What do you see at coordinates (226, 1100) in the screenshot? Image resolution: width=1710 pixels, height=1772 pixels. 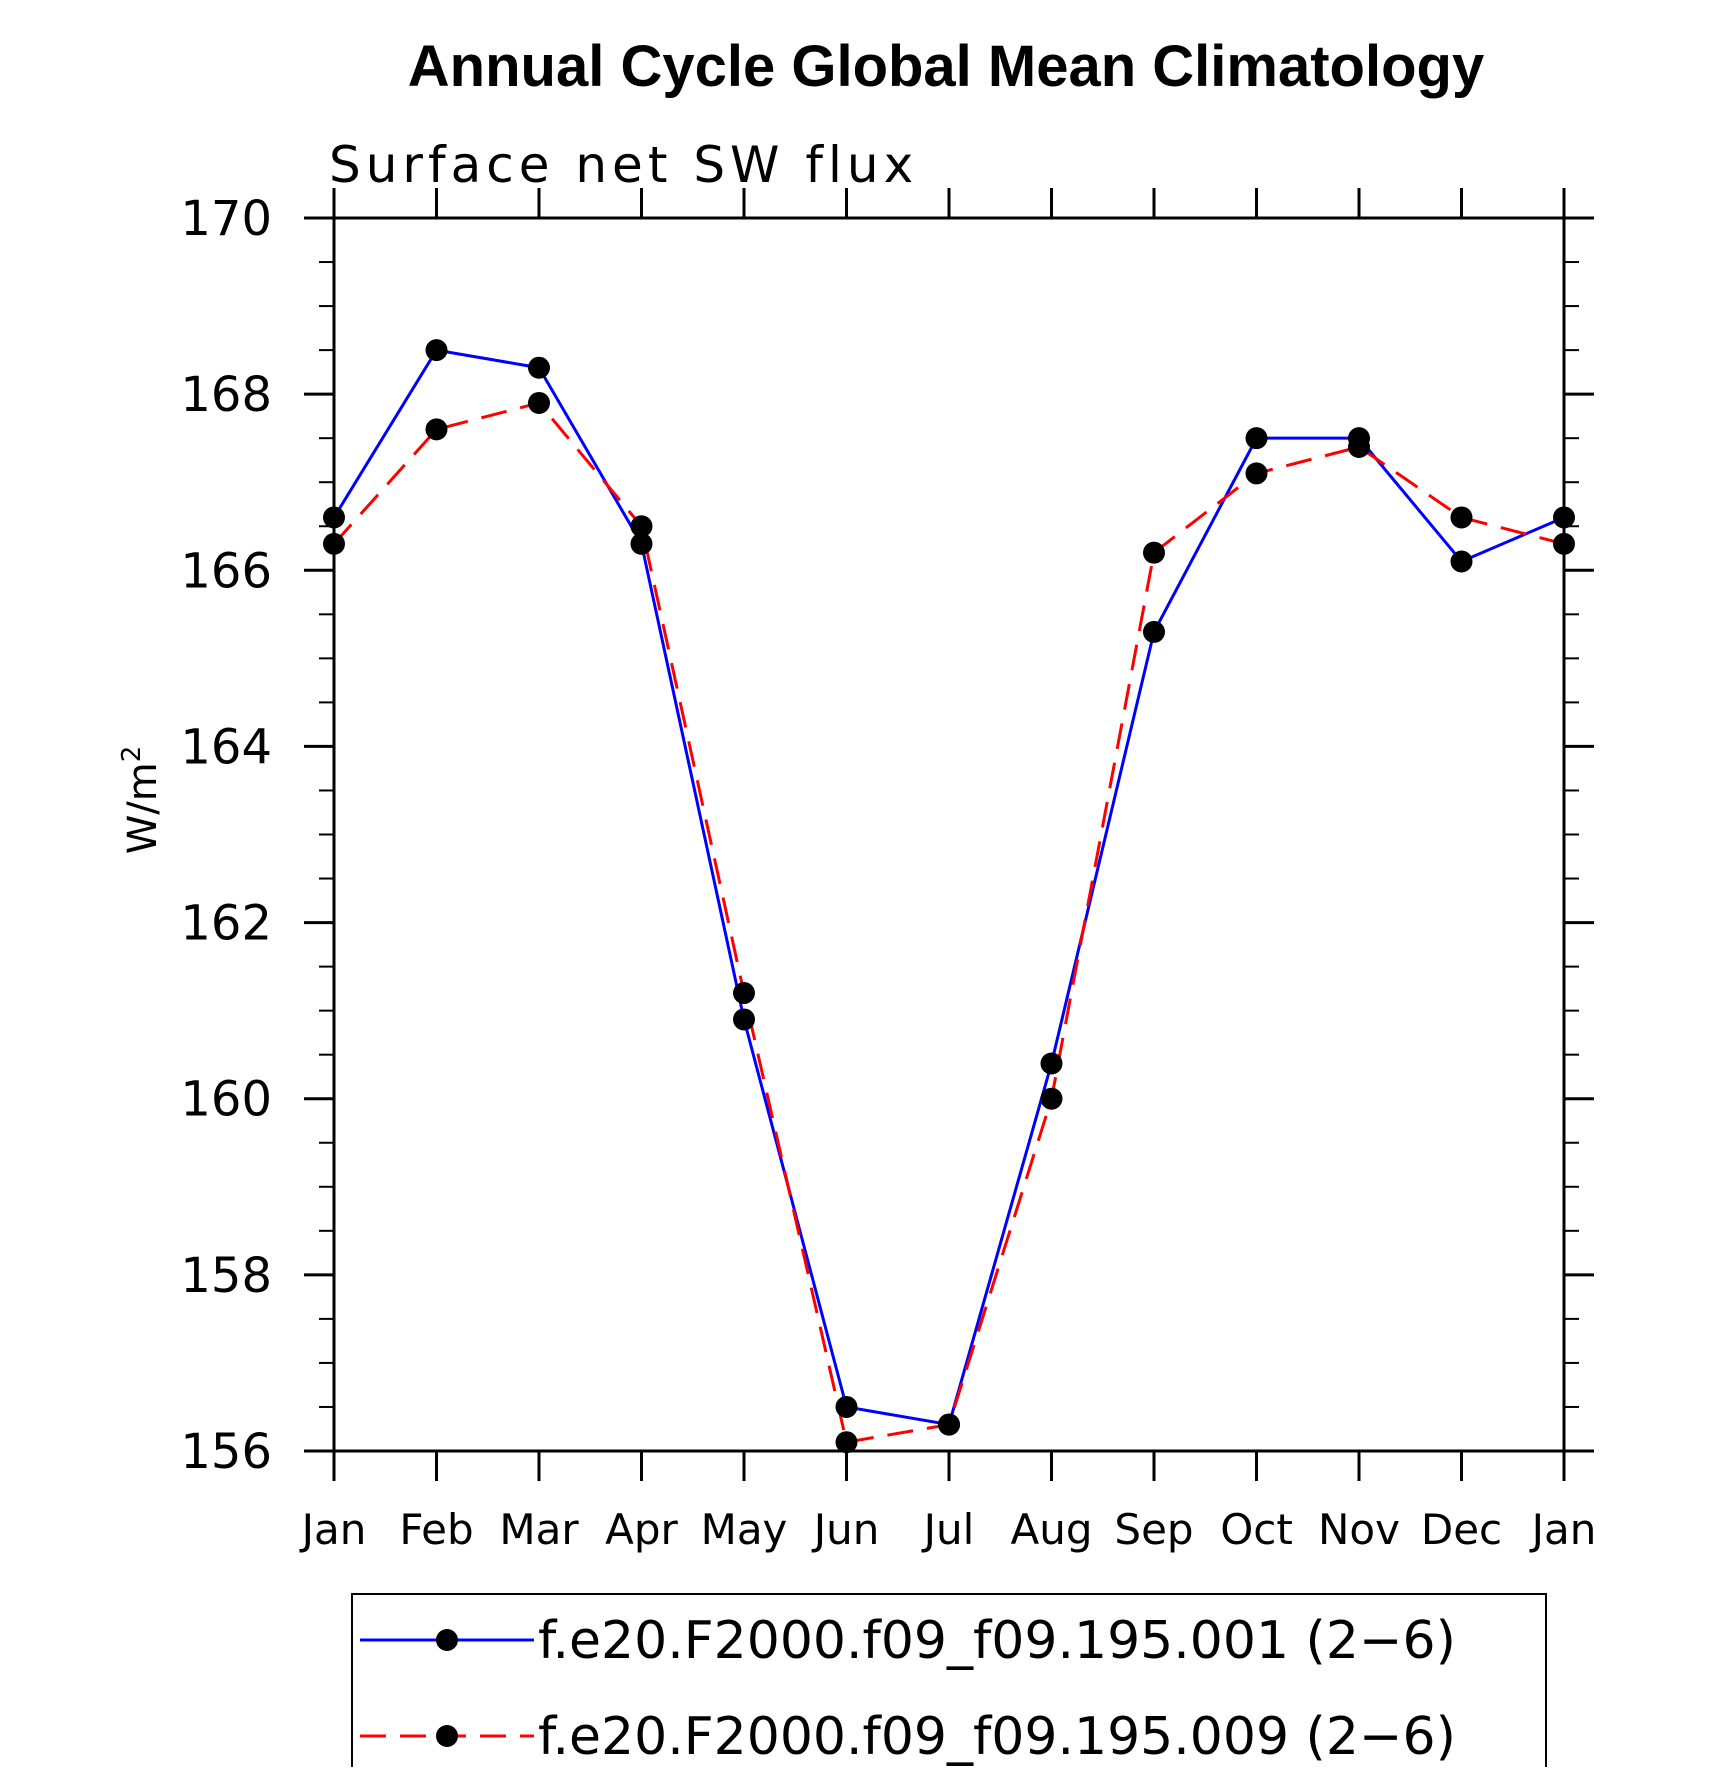 I see `y-tick-label: 160` at bounding box center [226, 1100].